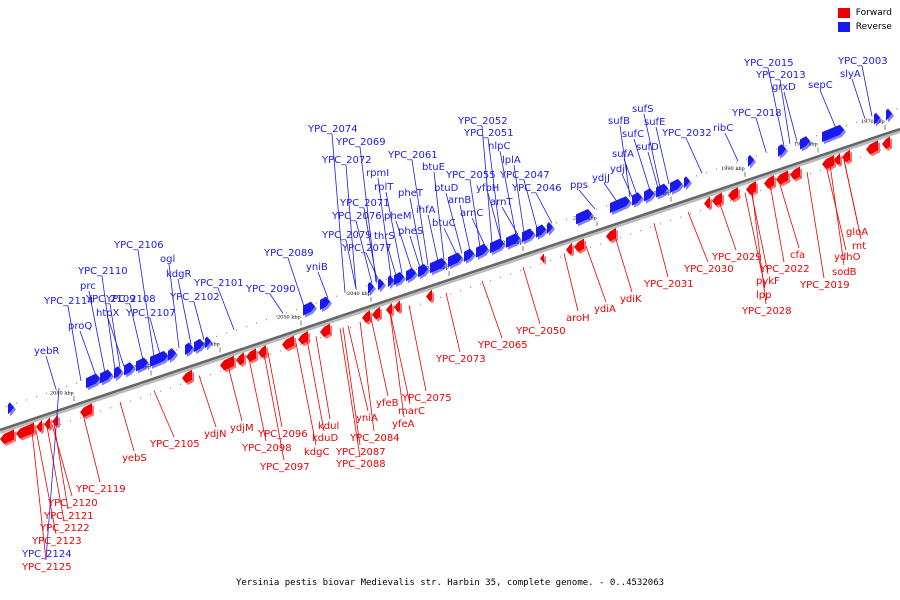 The height and width of the screenshot is (600, 900). Describe the element at coordinates (367, 418) in the screenshot. I see `gene-label-ynia: yniA` at that location.